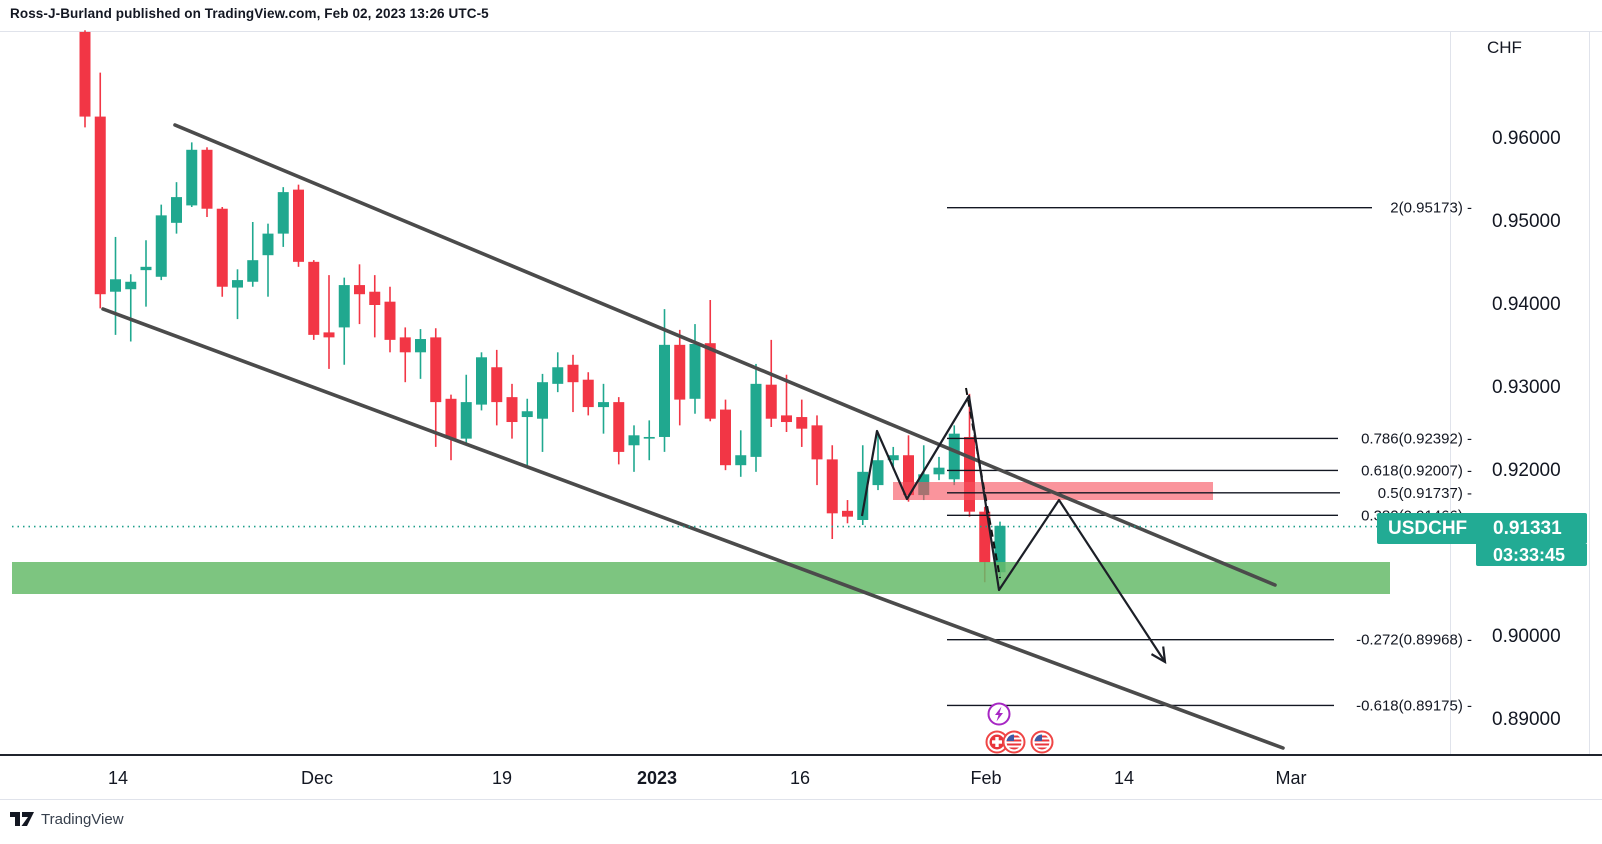 Image resolution: width=1602 pixels, height=844 pixels. Describe the element at coordinates (1013, 528) in the screenshot. I see `projection-path` at that location.